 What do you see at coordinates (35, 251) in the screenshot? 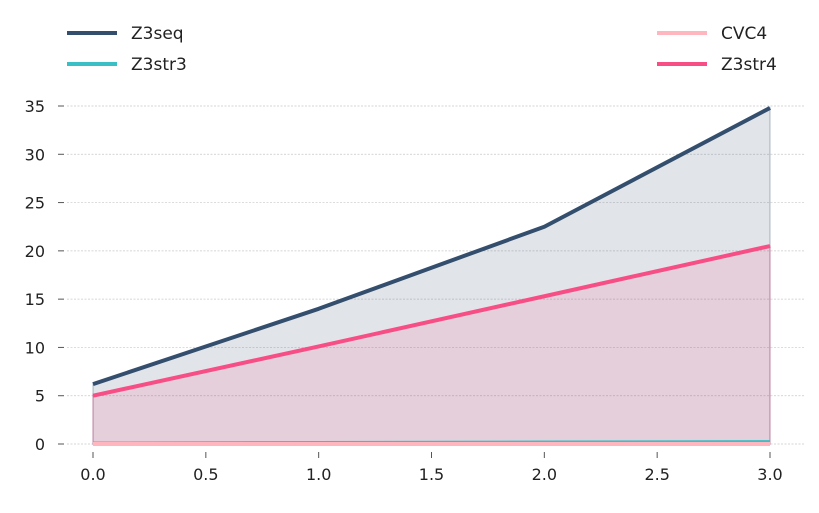
I see `y-tick-label: 20` at bounding box center [35, 251].